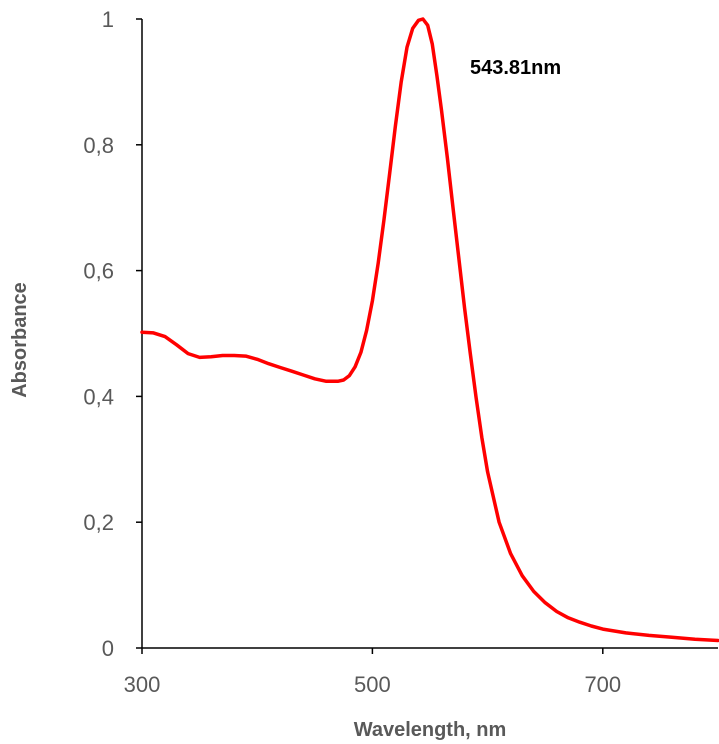  What do you see at coordinates (372, 684) in the screenshot?
I see `x-tick-label: 500` at bounding box center [372, 684].